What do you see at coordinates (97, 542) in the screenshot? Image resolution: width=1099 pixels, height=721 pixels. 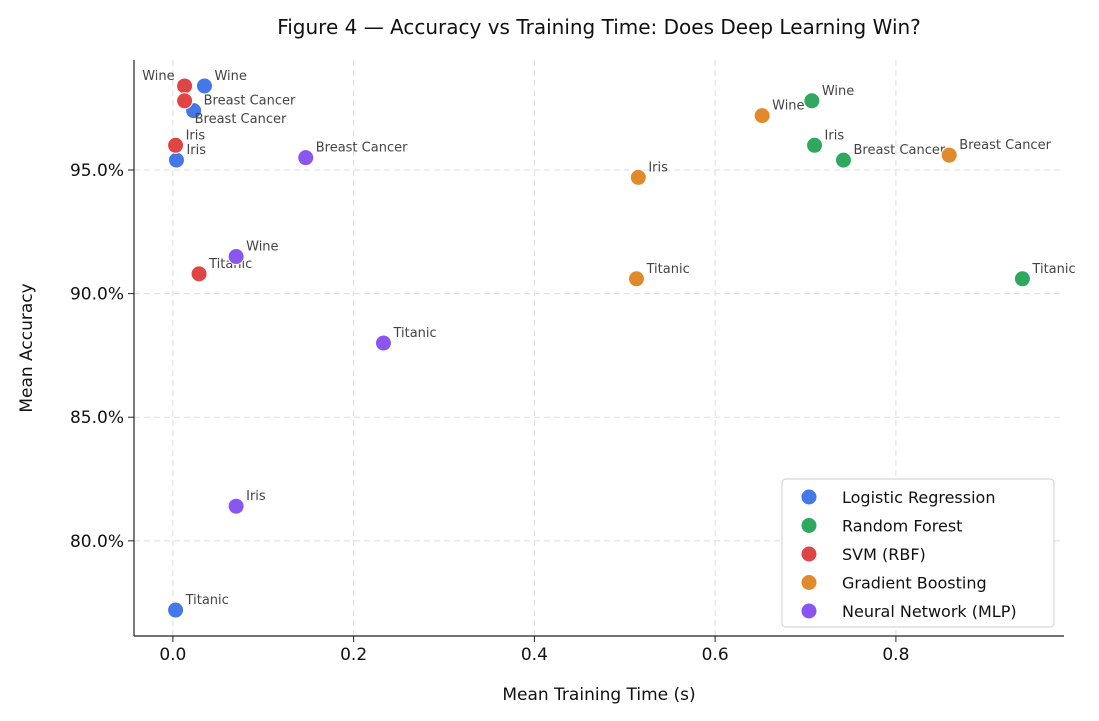 I see `y-tick-label: 80.0%` at bounding box center [97, 542].